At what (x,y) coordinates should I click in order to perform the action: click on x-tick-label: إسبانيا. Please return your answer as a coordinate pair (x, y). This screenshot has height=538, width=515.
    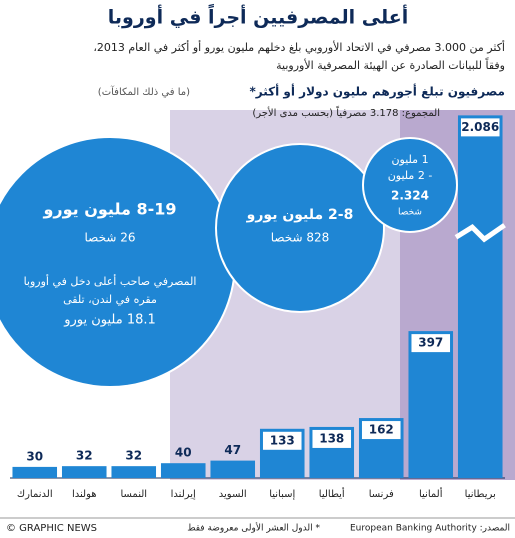
    Looking at the image, I should click on (282, 494).